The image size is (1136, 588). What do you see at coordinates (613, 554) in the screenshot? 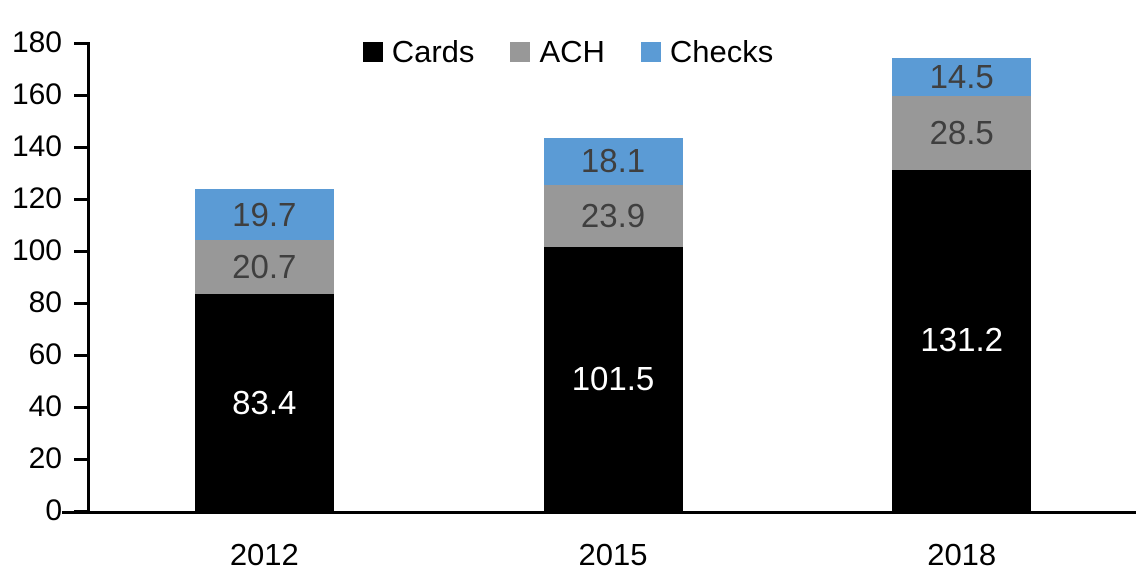
I see `x-axis-label-2015: 2015` at bounding box center [613, 554].